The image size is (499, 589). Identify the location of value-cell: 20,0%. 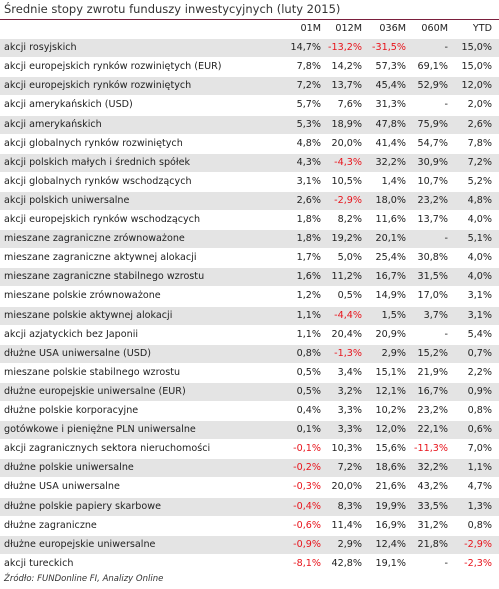
(346, 487).